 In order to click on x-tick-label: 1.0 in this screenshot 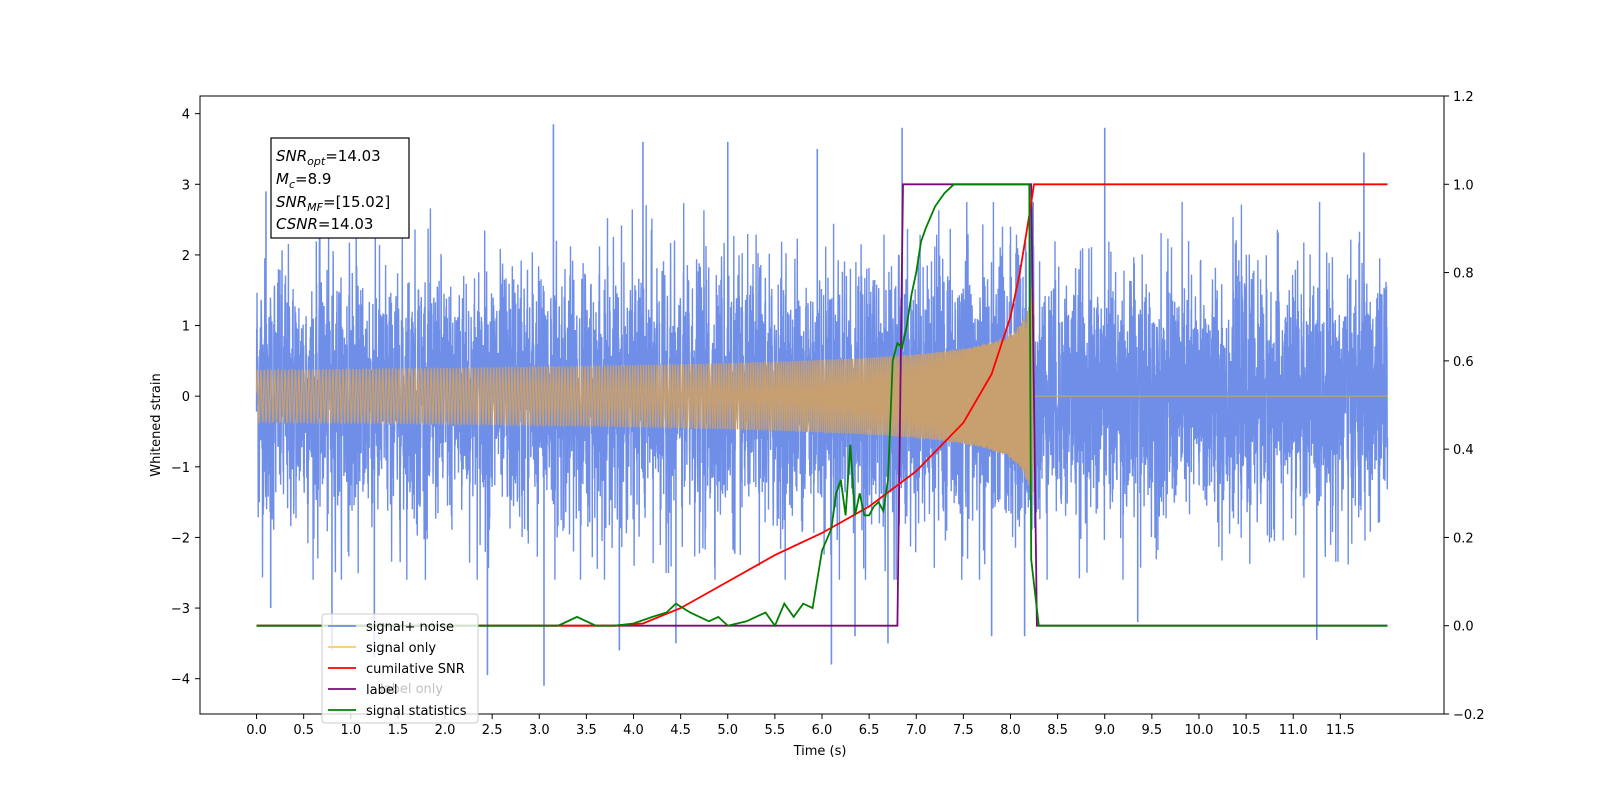, I will do `click(350, 730)`.